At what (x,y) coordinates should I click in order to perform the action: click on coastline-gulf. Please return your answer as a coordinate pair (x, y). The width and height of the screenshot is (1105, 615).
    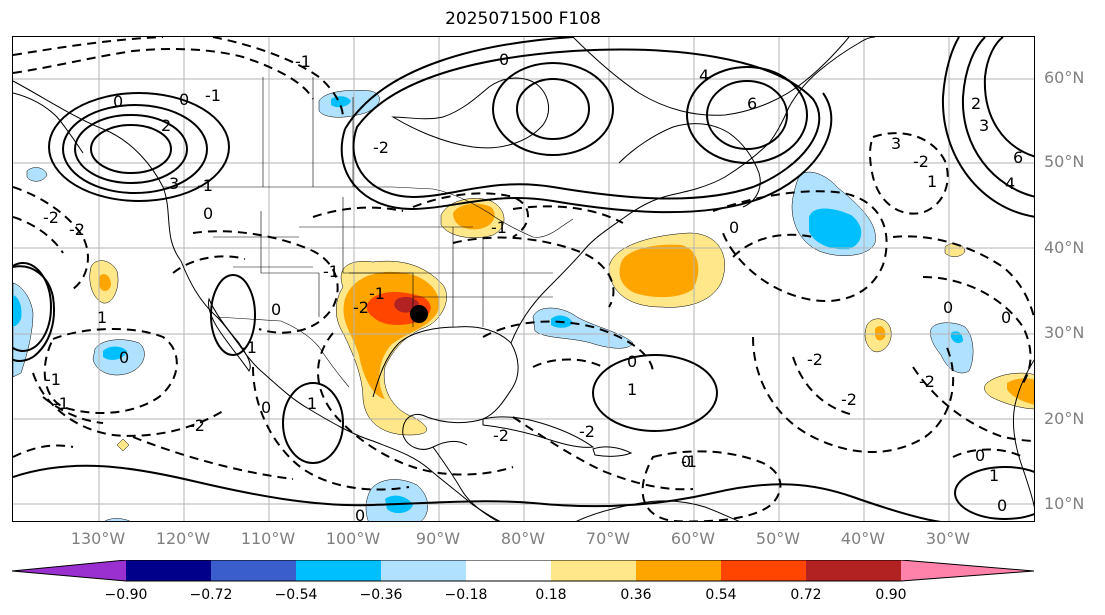
    Looking at the image, I should click on (445, 388).